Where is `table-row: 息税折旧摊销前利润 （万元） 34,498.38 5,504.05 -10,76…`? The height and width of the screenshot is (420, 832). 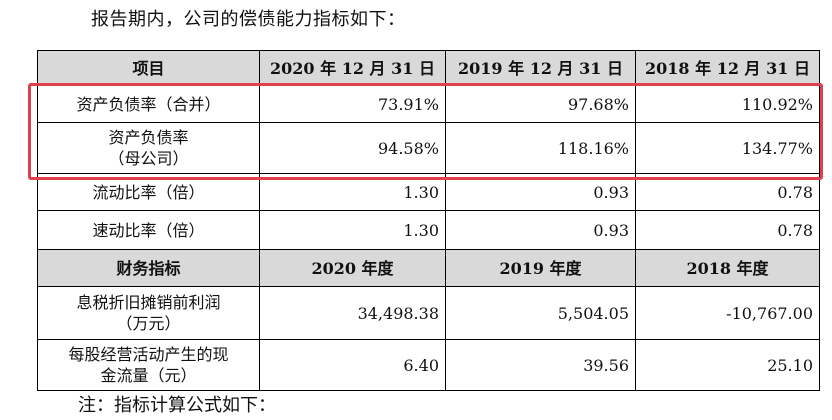
table-row: 息税折旧摊销前利润 （万元） 34,498.38 5,504.05 -10,76… is located at coordinates (428, 313).